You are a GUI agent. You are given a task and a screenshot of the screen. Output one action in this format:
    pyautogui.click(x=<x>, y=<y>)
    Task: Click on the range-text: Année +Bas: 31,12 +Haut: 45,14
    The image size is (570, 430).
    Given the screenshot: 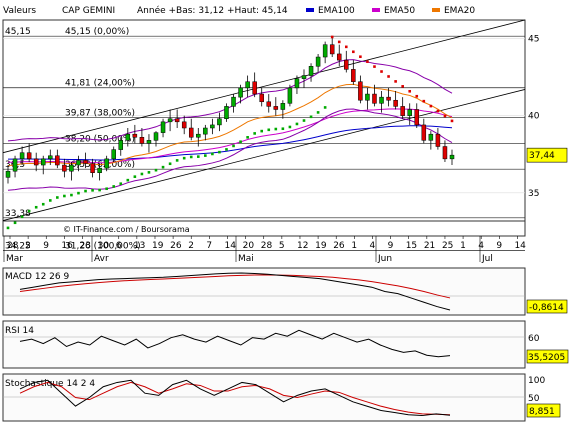 What is the action you would take?
    pyautogui.click(x=212, y=10)
    